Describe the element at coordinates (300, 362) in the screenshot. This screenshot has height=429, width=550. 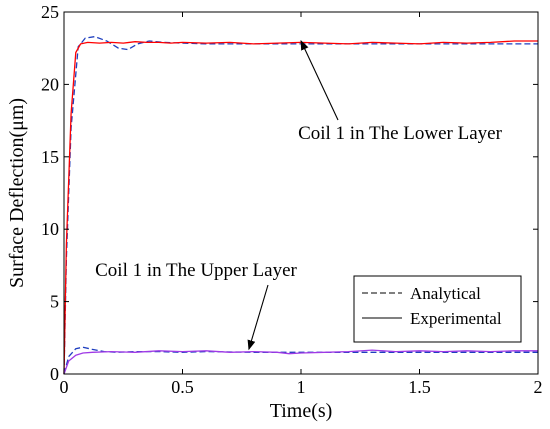
I see `series-upper-layer-experimental-line` at that location.